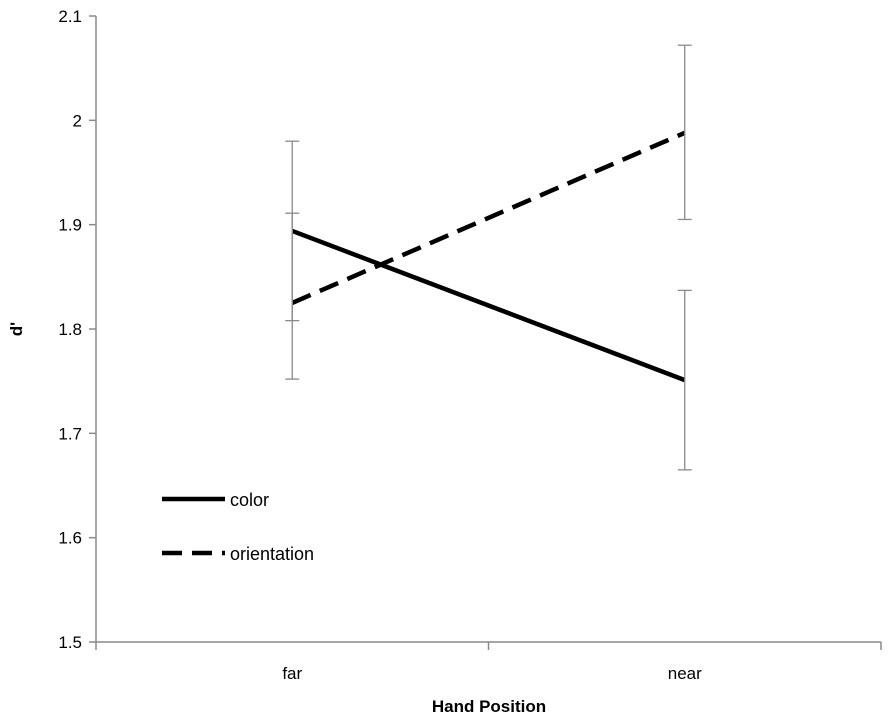  What do you see at coordinates (70, 16) in the screenshot?
I see `y-tick-label: 2.1` at bounding box center [70, 16].